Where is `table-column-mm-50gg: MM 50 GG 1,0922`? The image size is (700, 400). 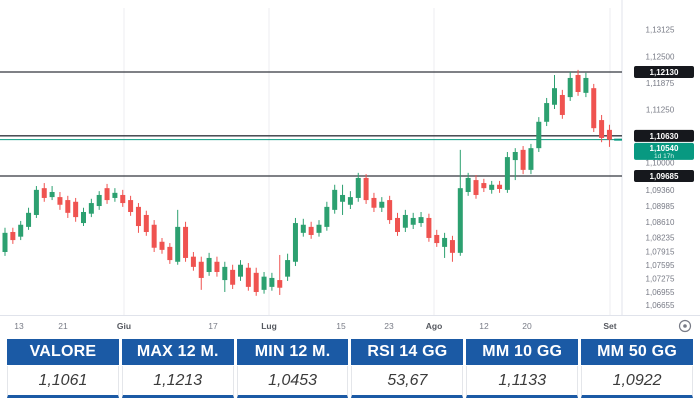 table-column-mm-50gg: MM 50 GG 1,0922 is located at coordinates (637, 369).